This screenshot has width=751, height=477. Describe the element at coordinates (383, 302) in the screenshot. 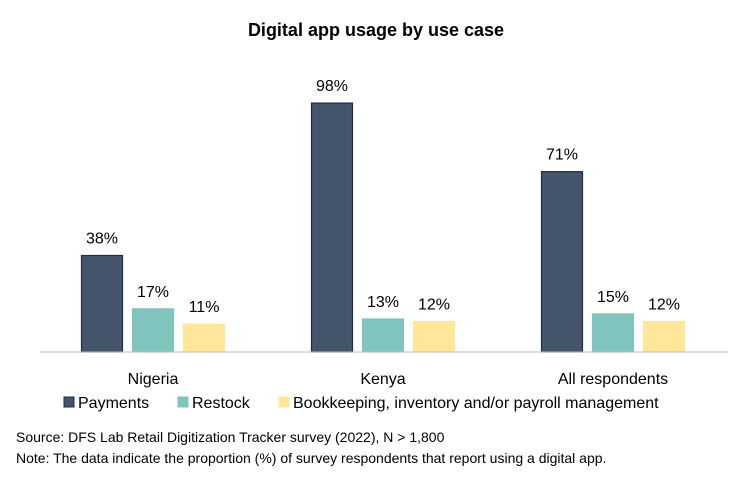

I see `data-label: 13%` at that location.